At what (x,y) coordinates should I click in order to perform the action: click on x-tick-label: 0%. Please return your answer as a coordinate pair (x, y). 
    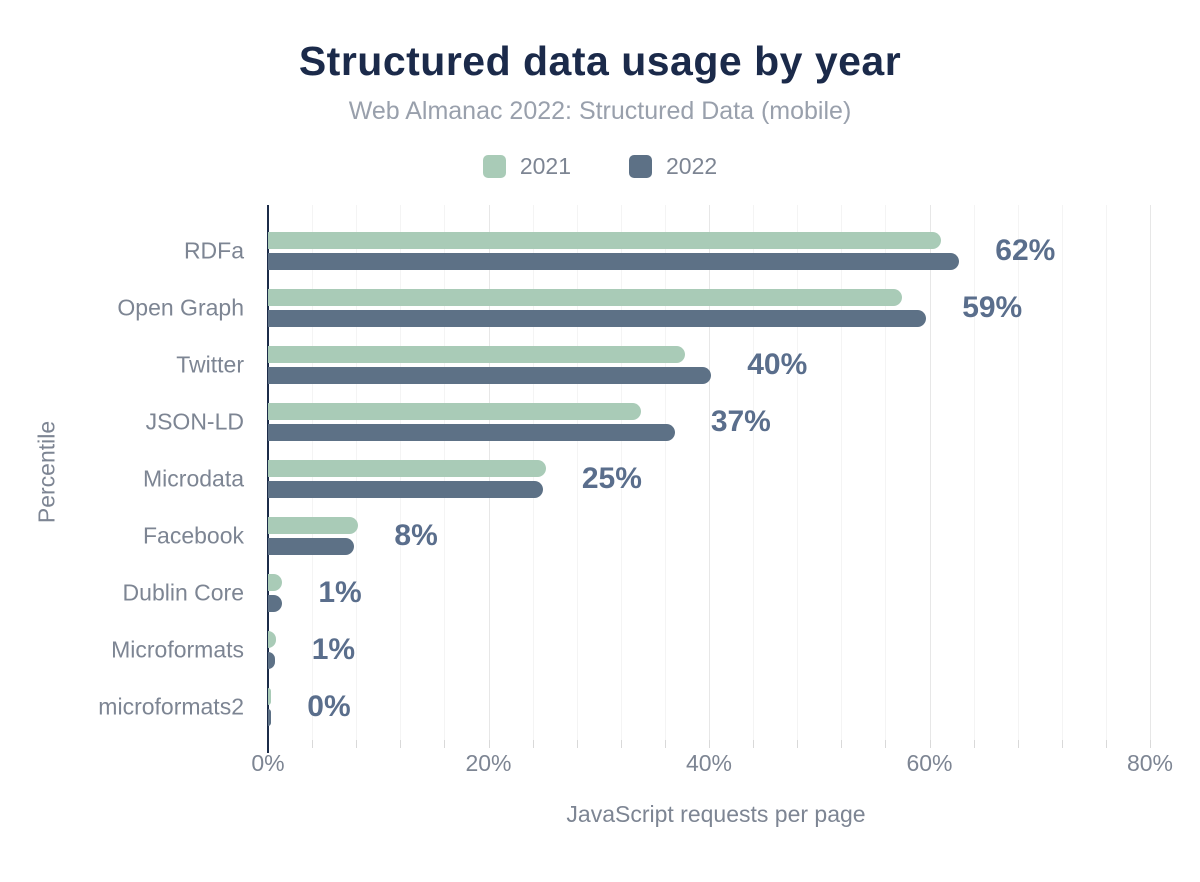
    Looking at the image, I should click on (268, 763).